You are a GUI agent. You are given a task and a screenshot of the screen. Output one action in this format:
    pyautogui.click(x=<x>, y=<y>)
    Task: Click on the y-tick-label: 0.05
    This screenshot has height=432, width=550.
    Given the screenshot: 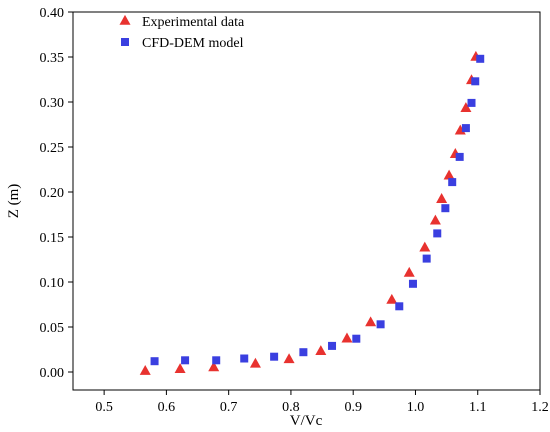 What is the action you would take?
    pyautogui.click(x=52, y=328)
    